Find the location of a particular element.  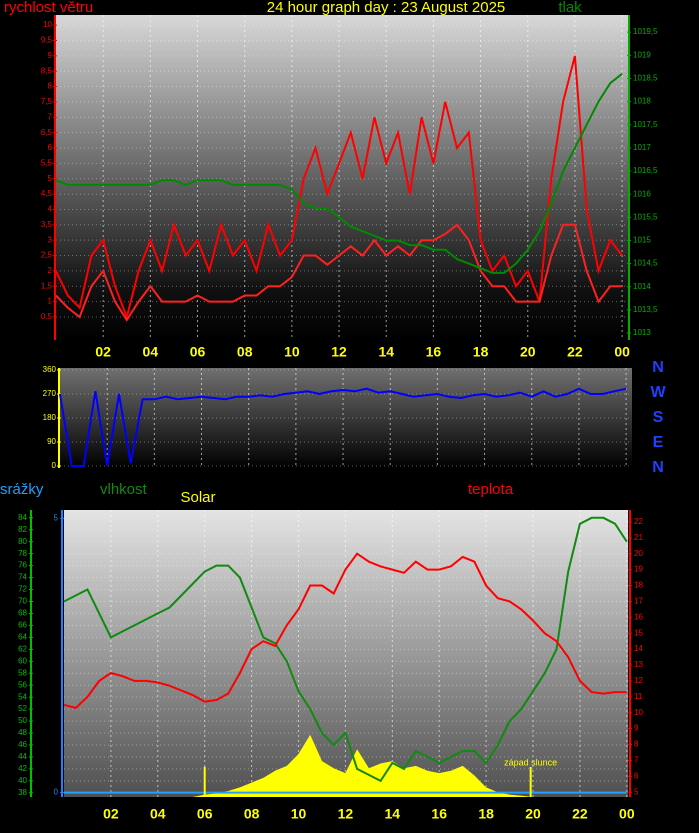

y-tick-label: 1019 is located at coordinates (642, 54).